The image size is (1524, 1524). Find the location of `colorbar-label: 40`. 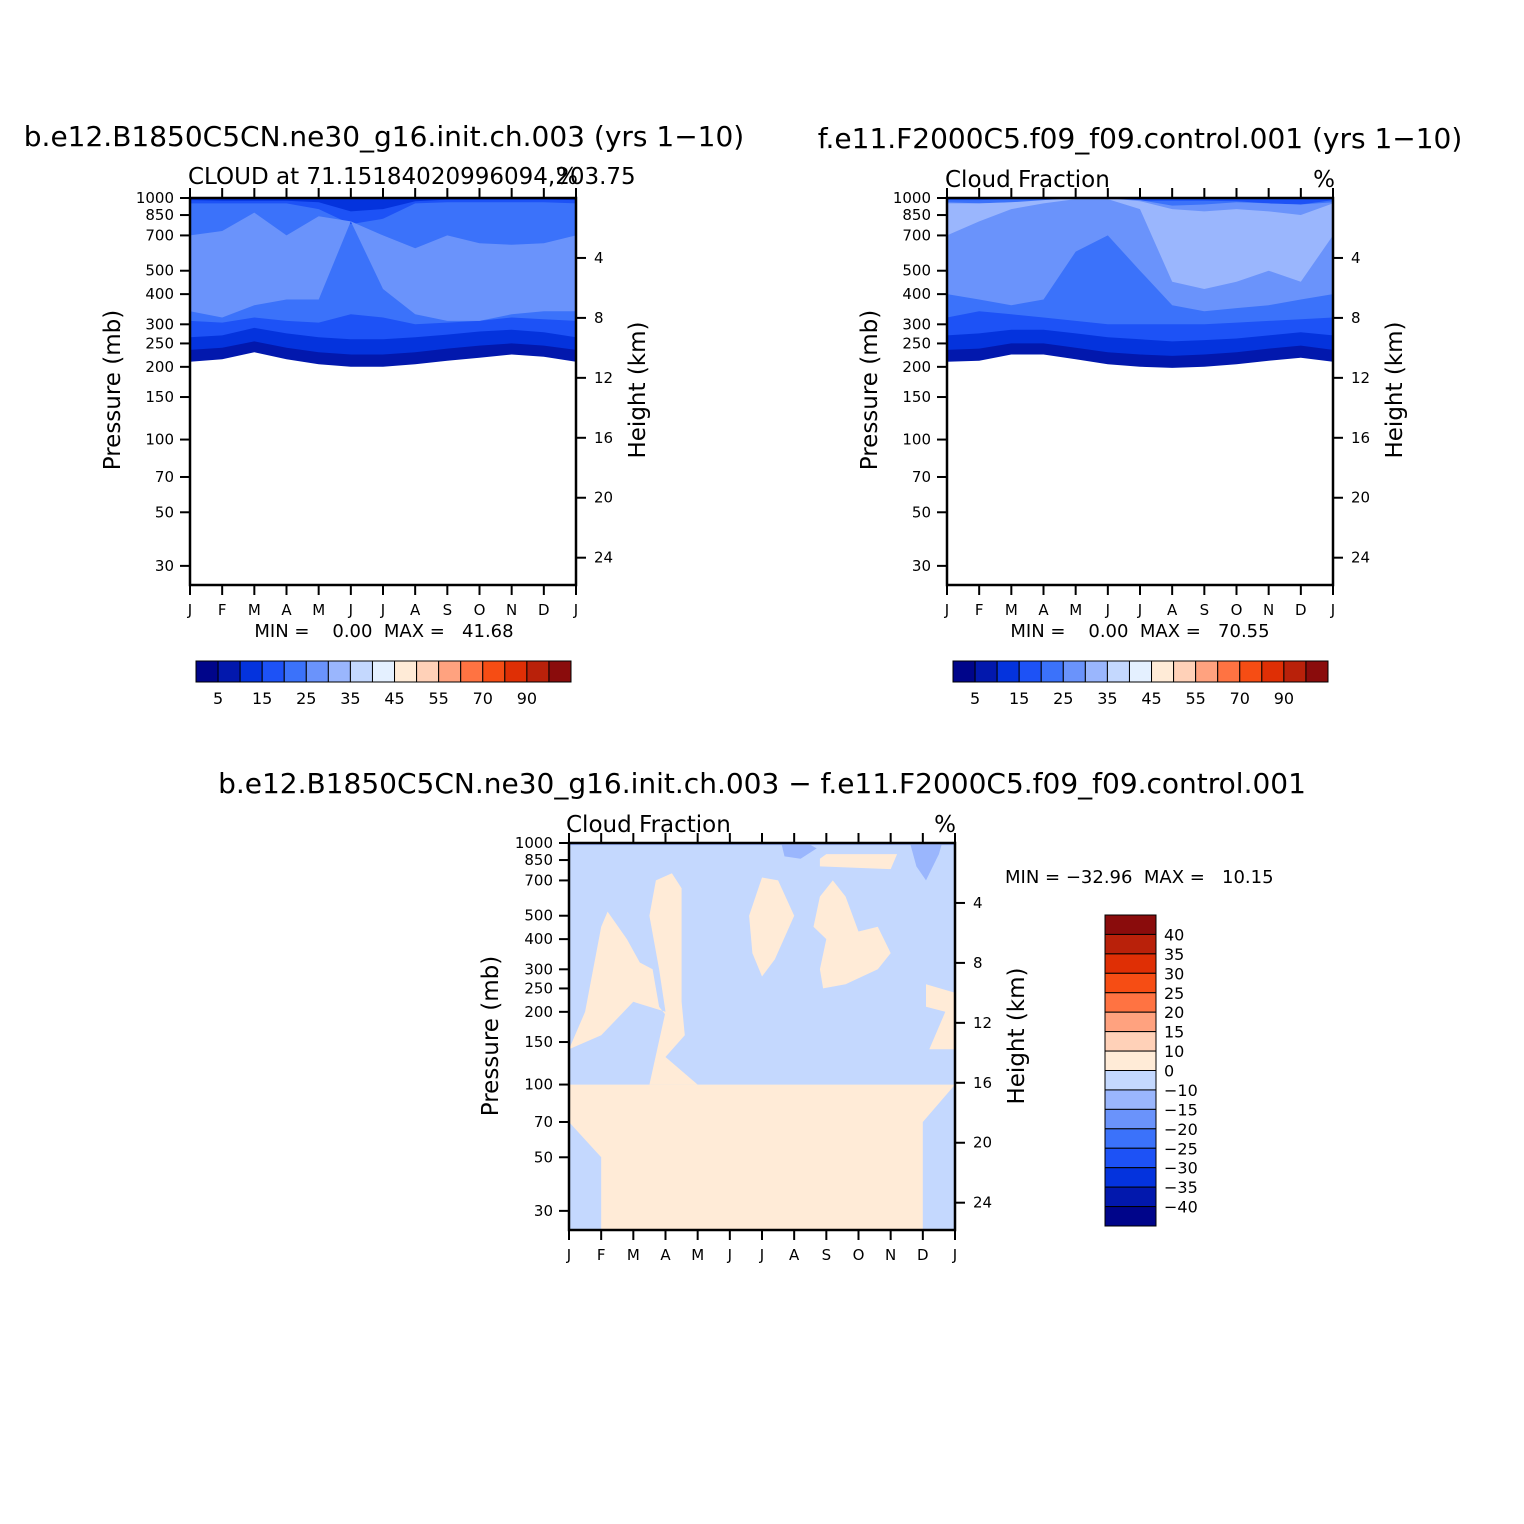

colorbar-label: 40 is located at coordinates (1174, 934).